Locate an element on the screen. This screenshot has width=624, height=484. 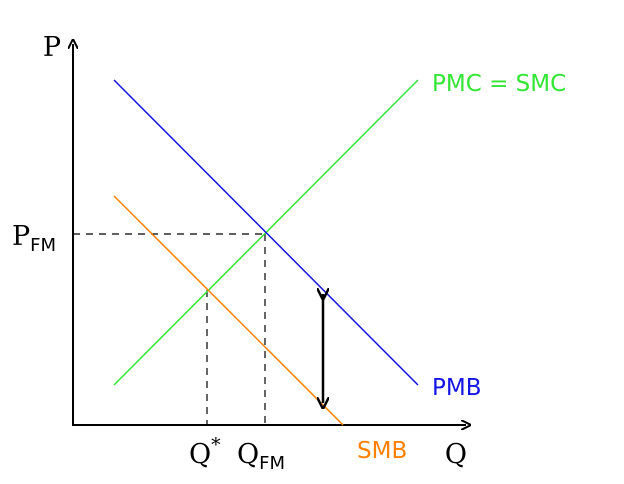
q-star-sup: * is located at coordinates (216, 445).